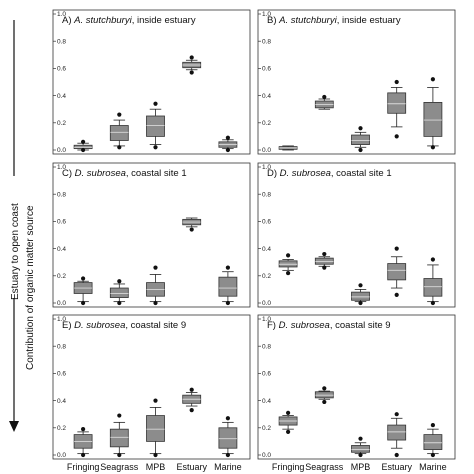  What do you see at coordinates (288, 264) in the screenshot?
I see `box-fringing` at bounding box center [288, 264].